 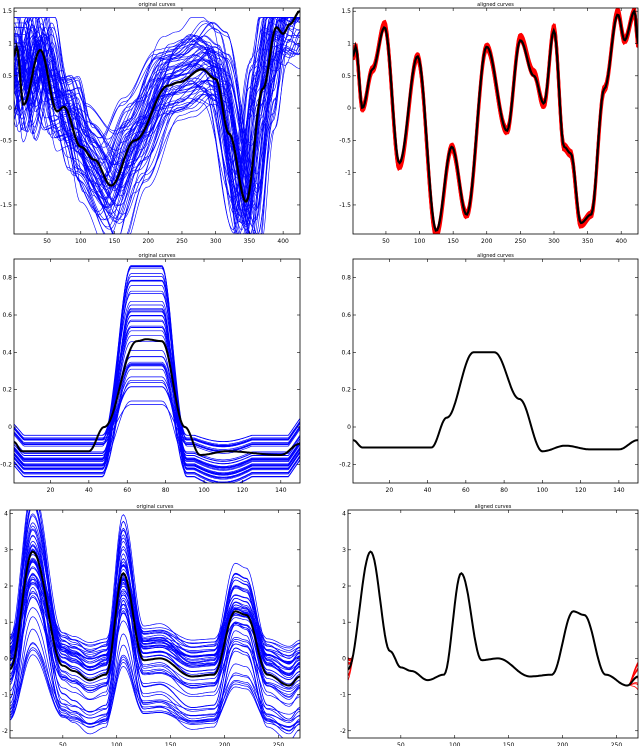 I want to click on y-tick-label: 1.5, so click(x=7, y=11).